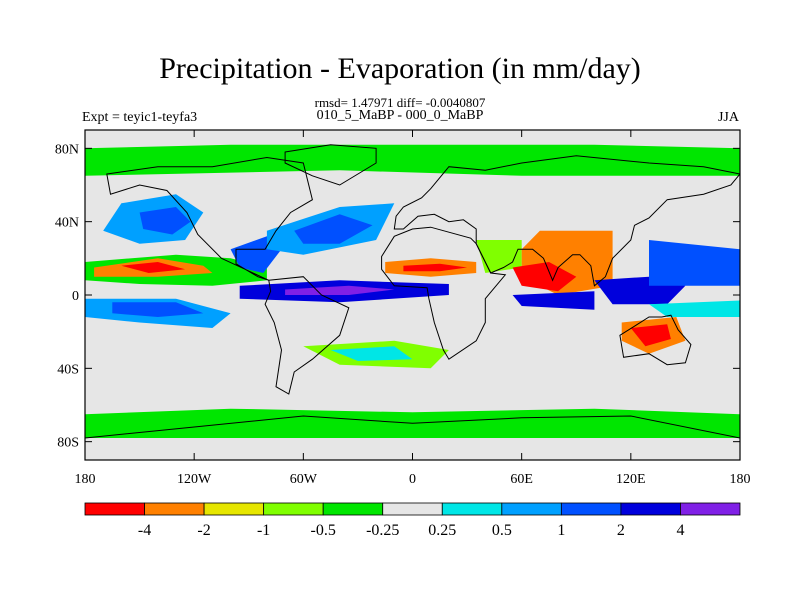  What do you see at coordinates (144, 530) in the screenshot?
I see `colorbar-label: -4` at bounding box center [144, 530].